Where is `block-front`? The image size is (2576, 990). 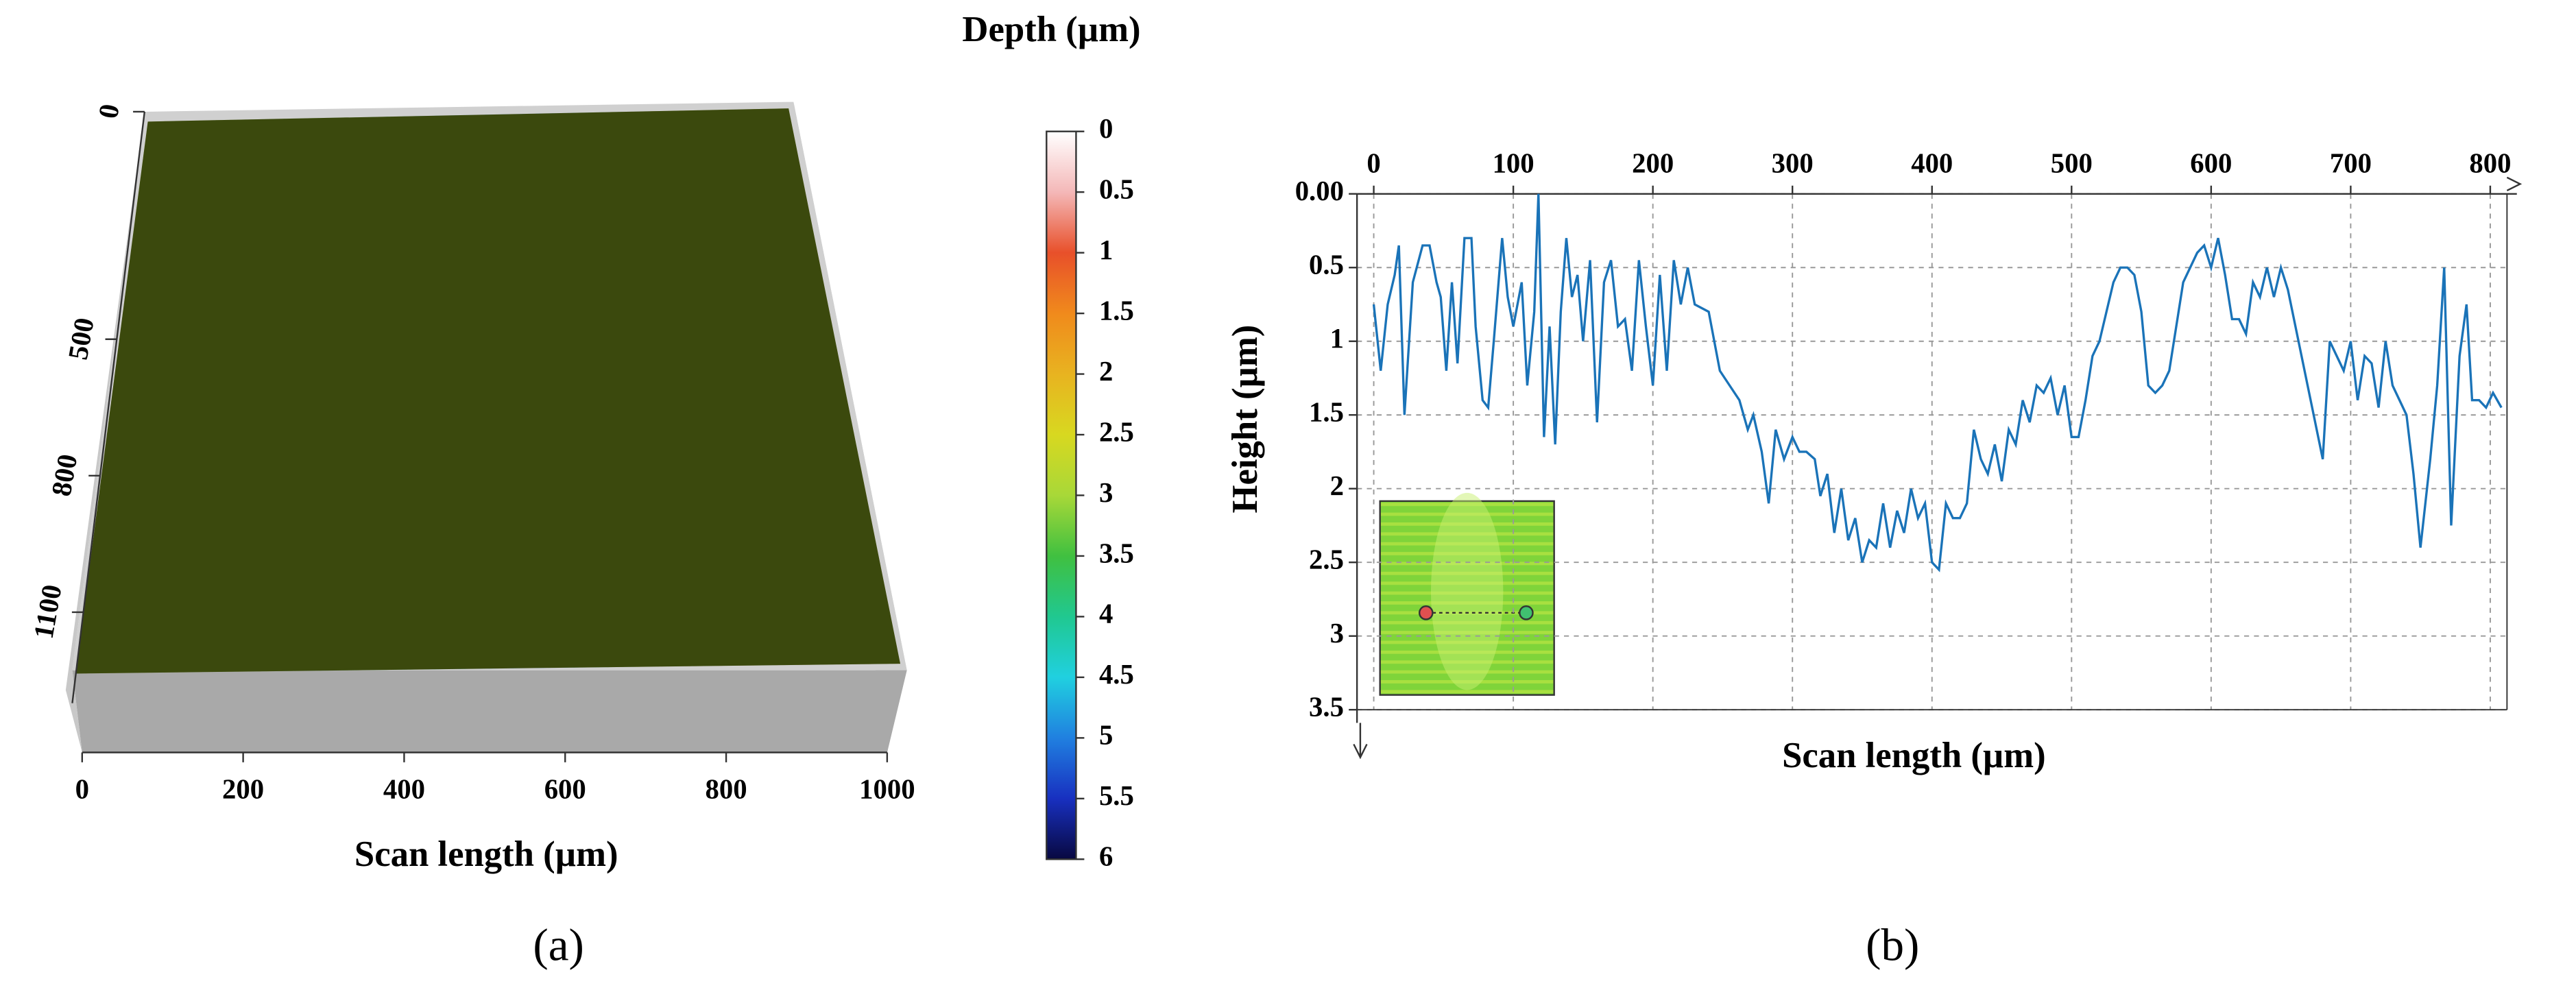 block-front is located at coordinates (490, 711).